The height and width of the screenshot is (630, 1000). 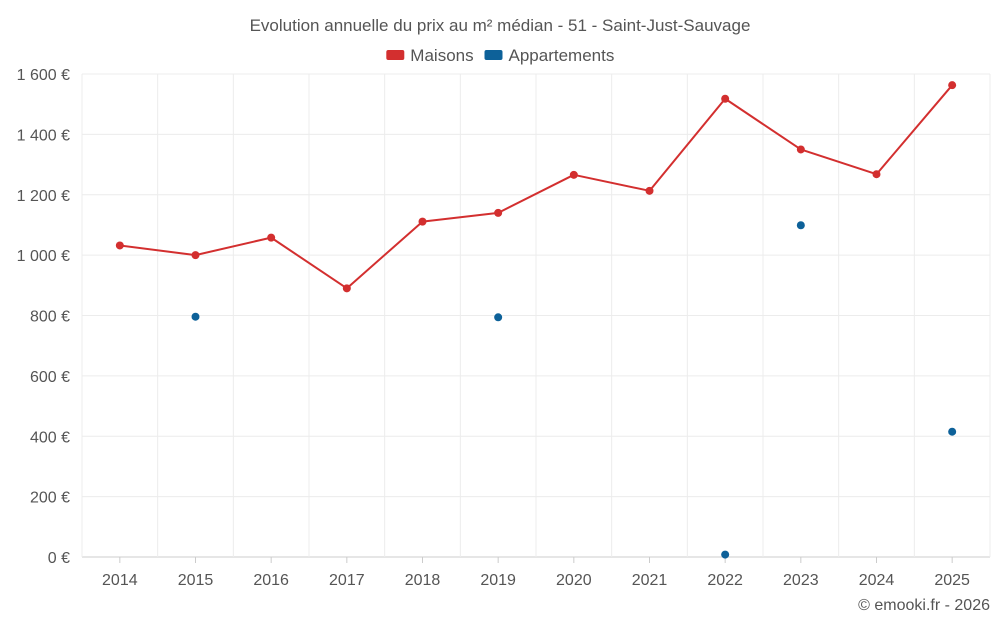 What do you see at coordinates (43, 256) in the screenshot?
I see `y-tick-label: 1 000 €` at bounding box center [43, 256].